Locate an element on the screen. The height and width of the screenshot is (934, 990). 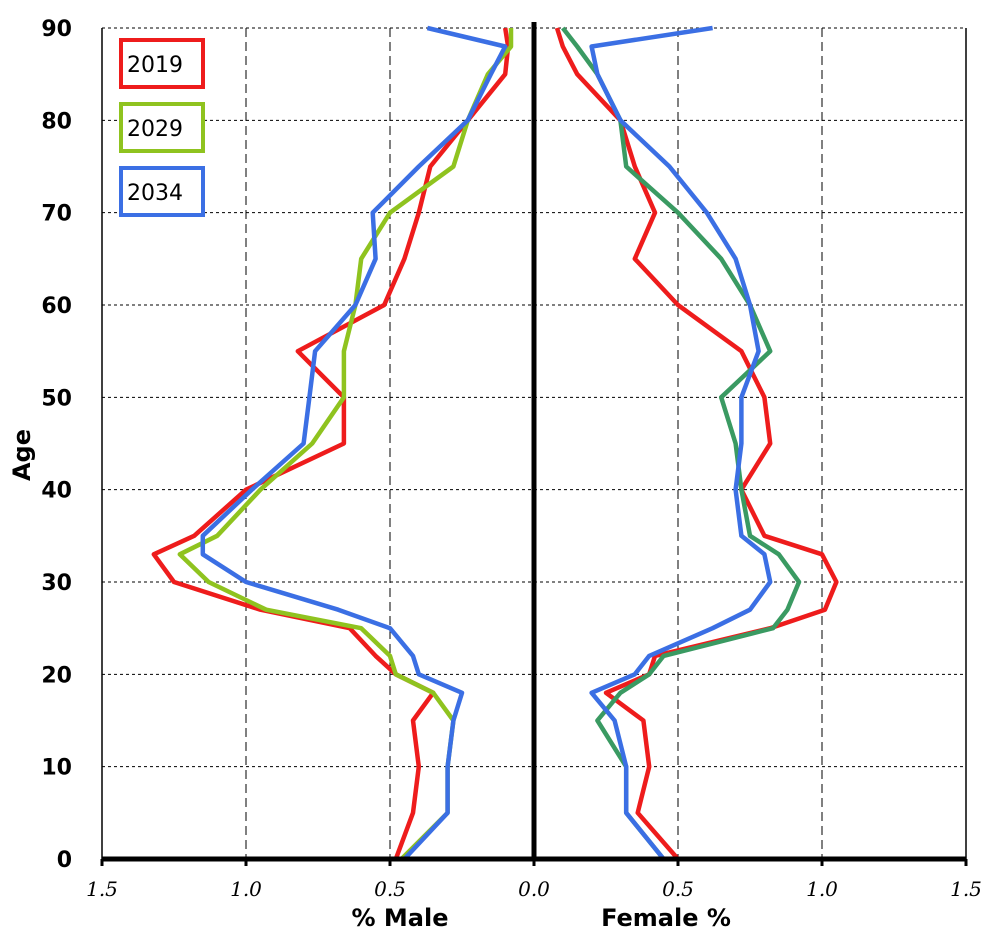
y-tick-labels: 0 10 20 30 40 50 60 70 80 90 is located at coordinates (56, 445).